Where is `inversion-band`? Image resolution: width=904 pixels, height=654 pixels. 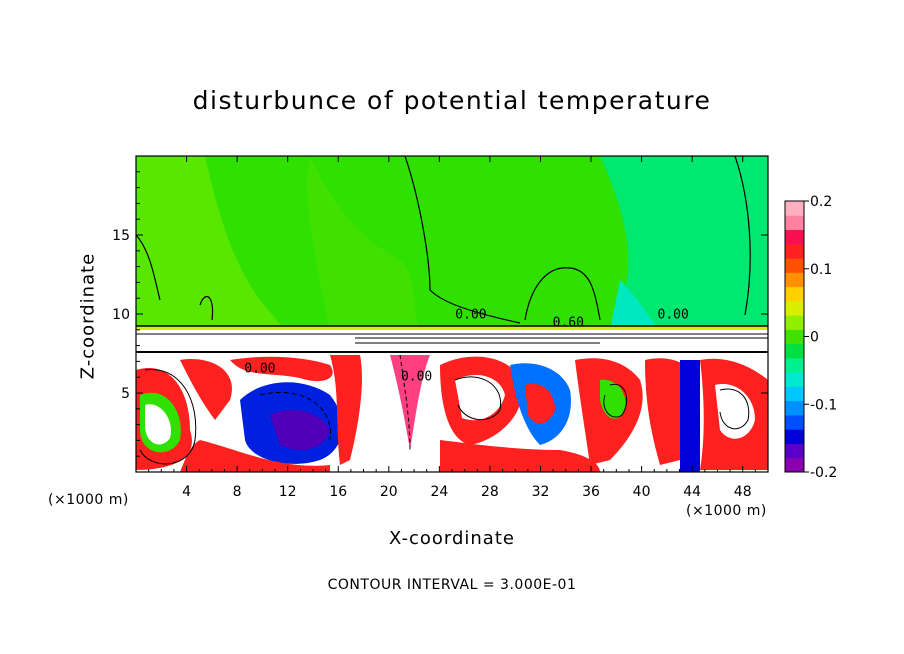 inversion-band is located at coordinates (452, 328).